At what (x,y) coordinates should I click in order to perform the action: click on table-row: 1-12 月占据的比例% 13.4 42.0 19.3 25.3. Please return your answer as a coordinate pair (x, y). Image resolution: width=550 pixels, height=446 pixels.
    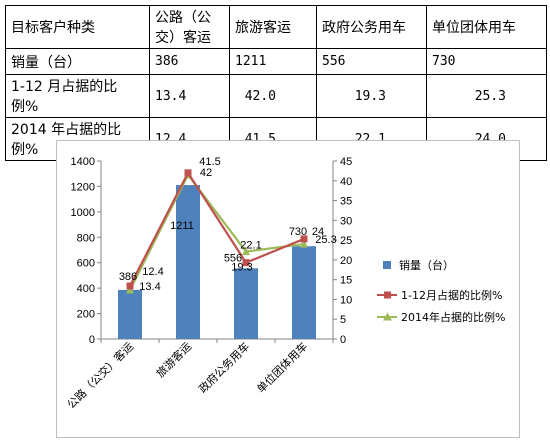
    Looking at the image, I should click on (276, 96).